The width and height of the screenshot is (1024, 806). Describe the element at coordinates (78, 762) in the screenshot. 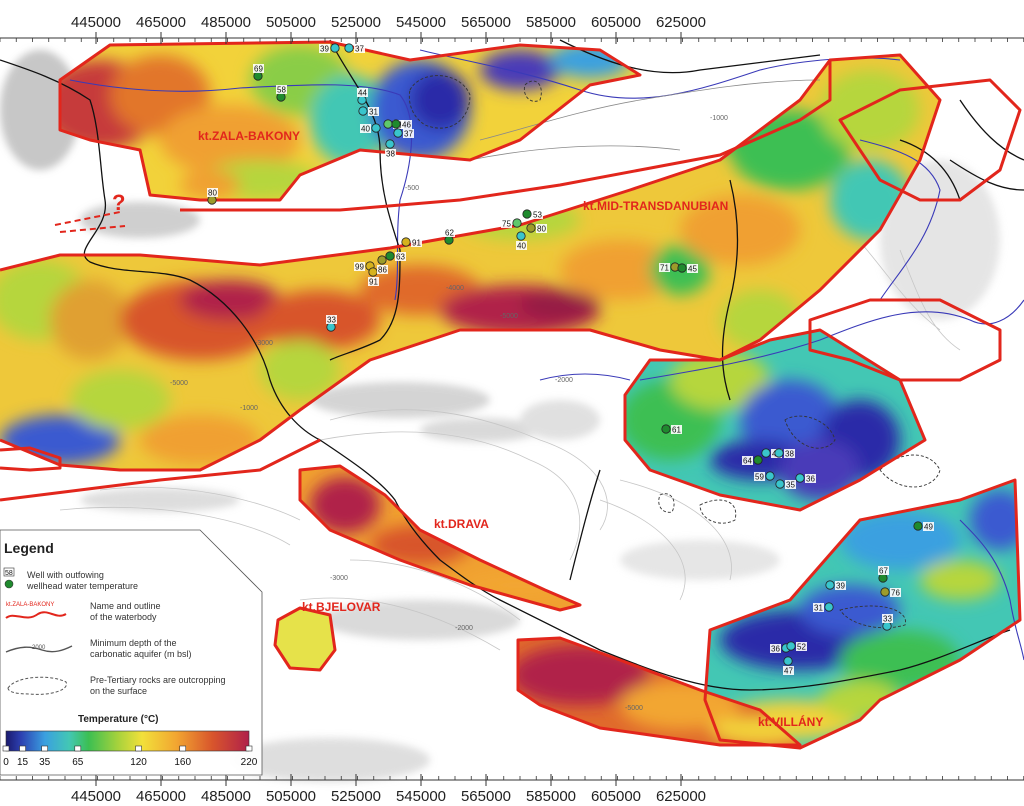

I see `colorbar-tick-label: 65` at that location.